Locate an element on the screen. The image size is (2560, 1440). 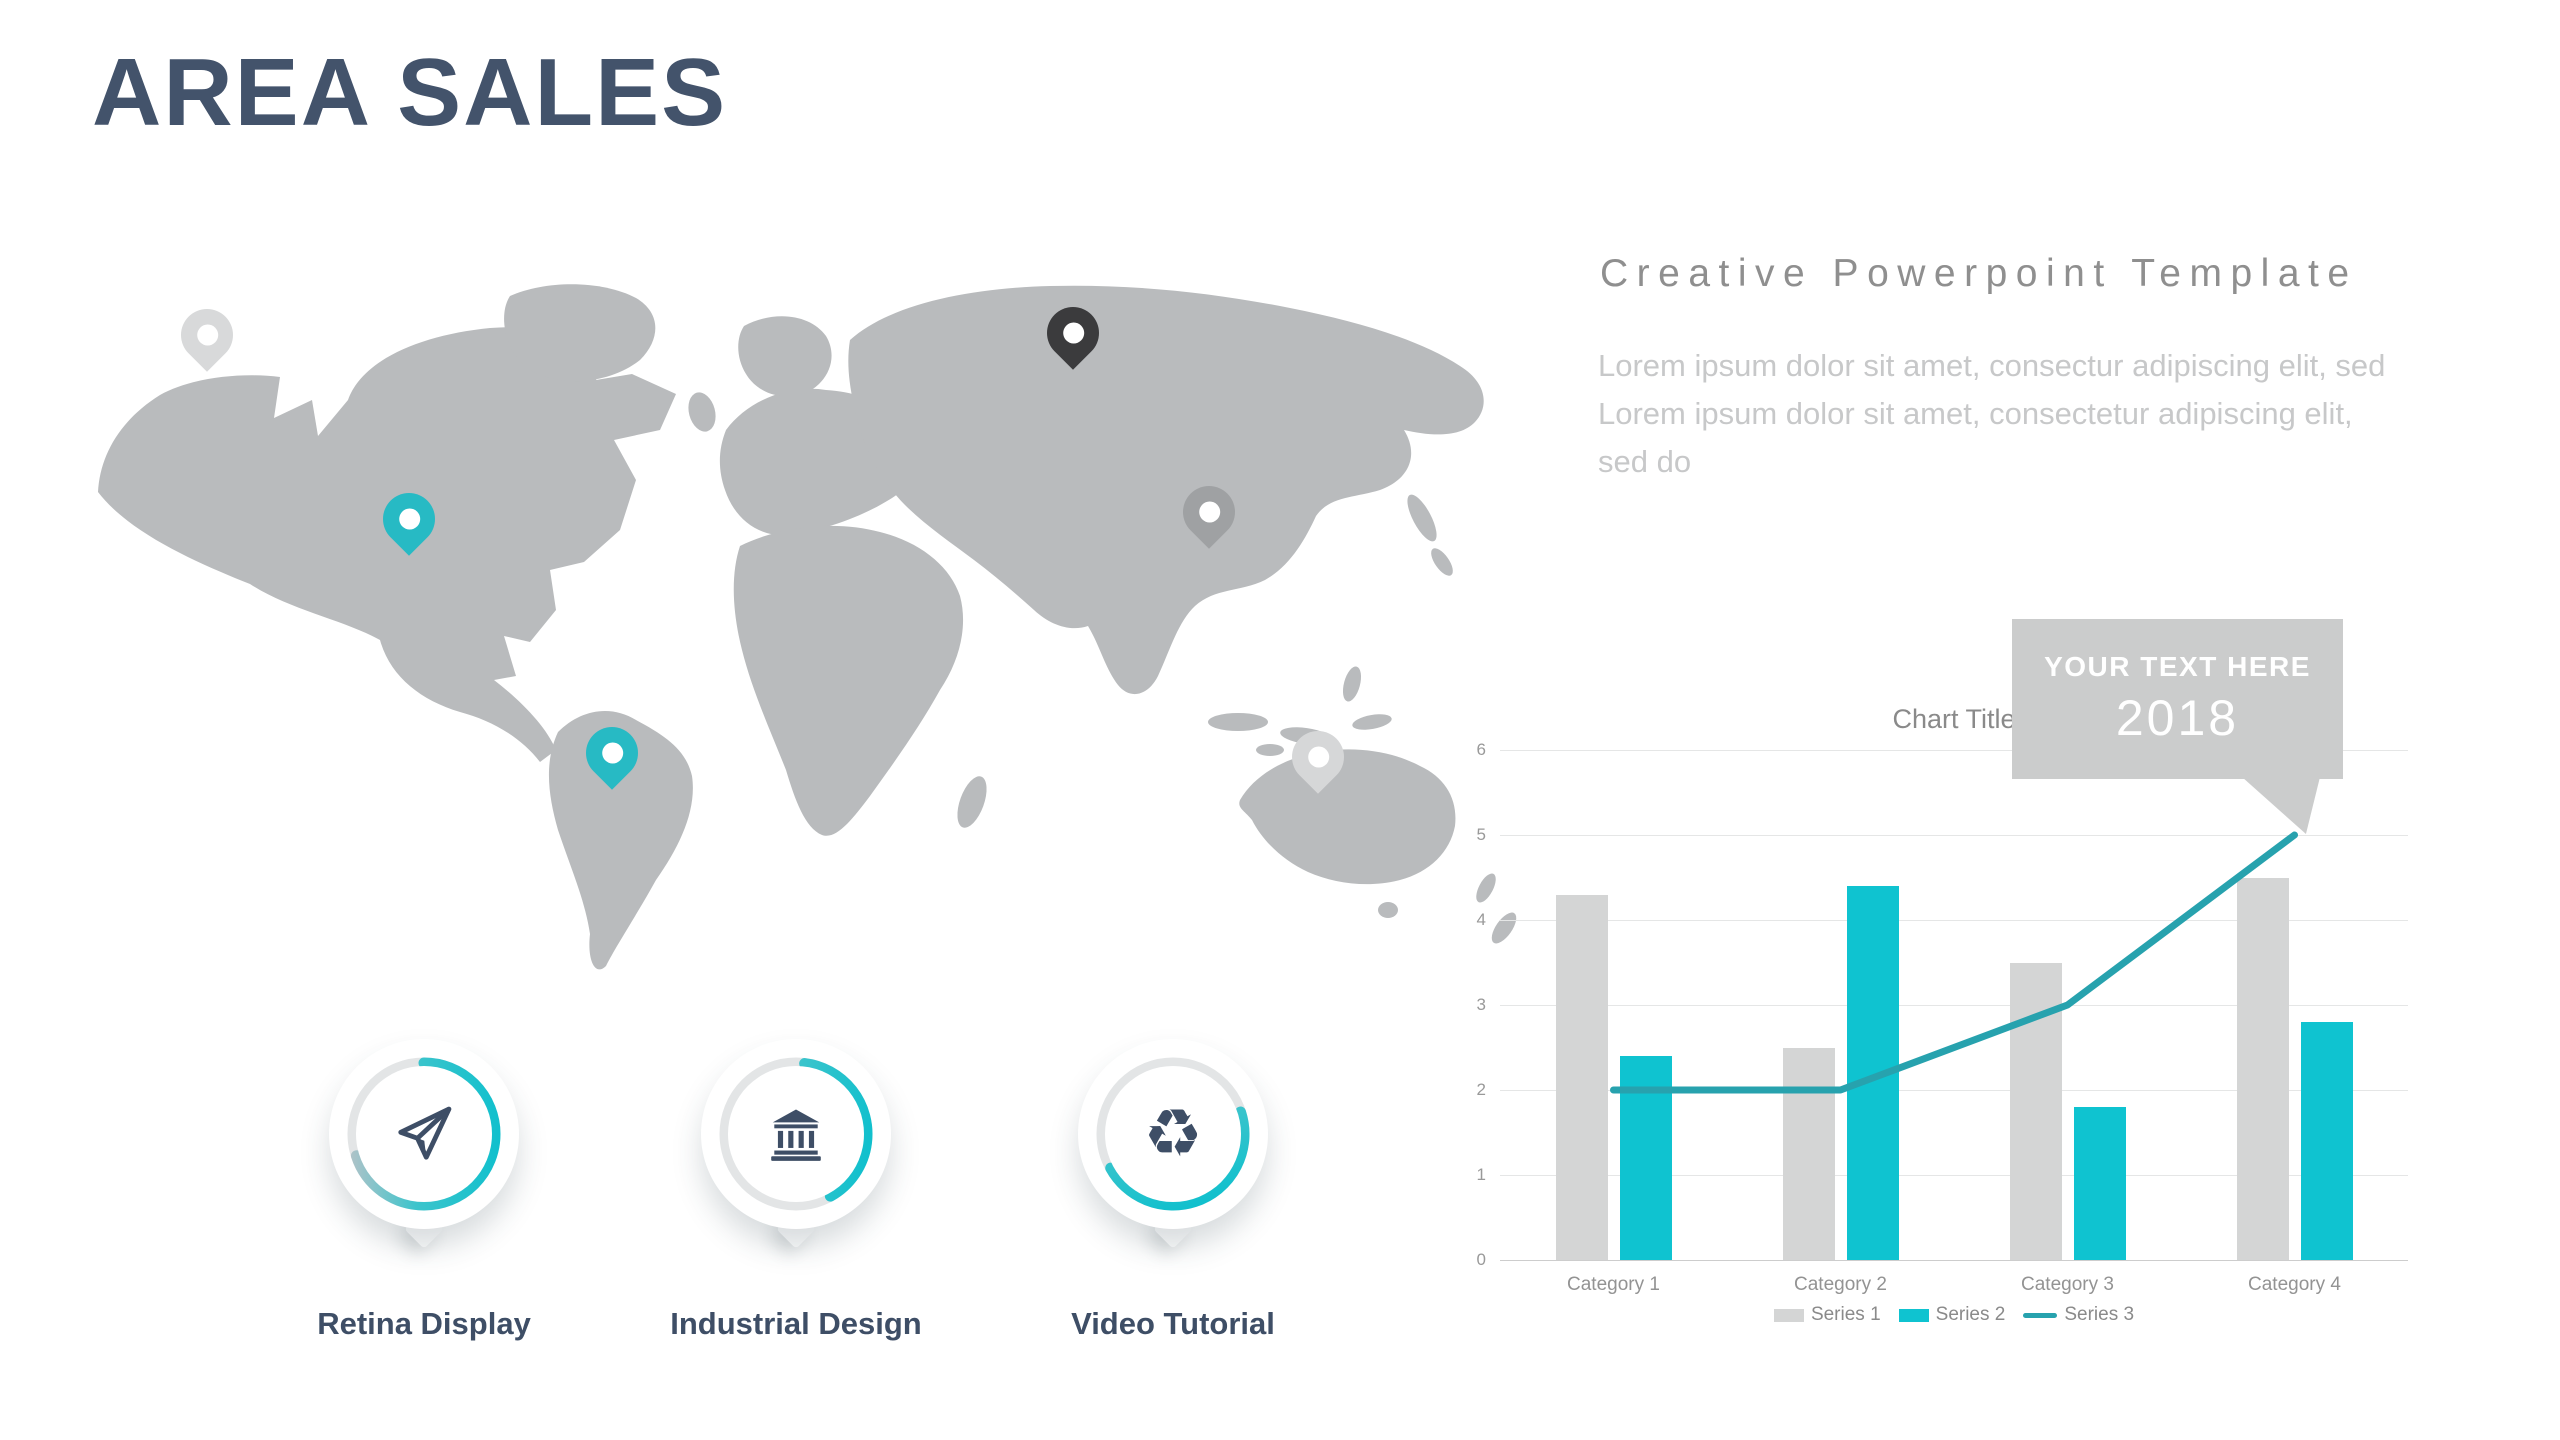
feature-badge-retina is located at coordinates (424, 1134).